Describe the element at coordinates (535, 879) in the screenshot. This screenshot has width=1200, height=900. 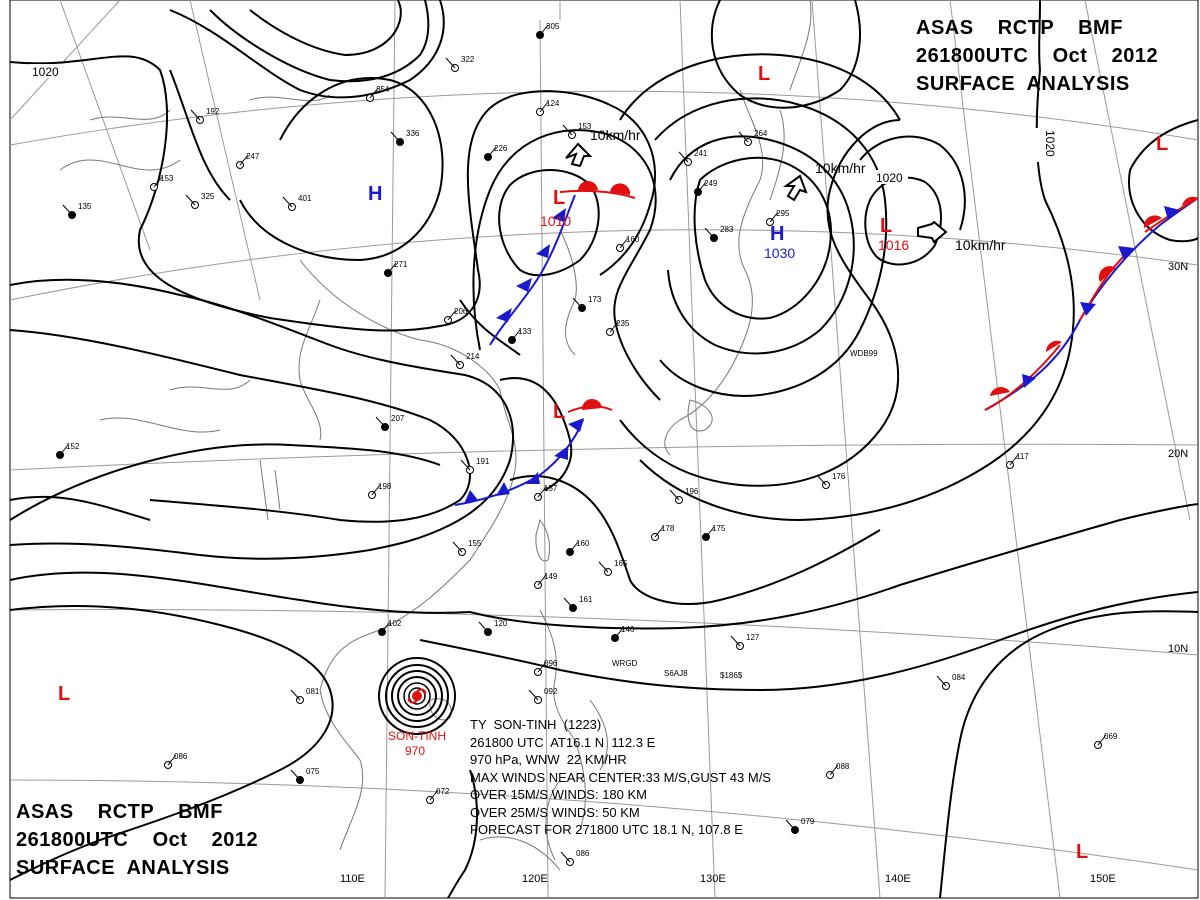
I see `lon-label-120e: 120E` at that location.